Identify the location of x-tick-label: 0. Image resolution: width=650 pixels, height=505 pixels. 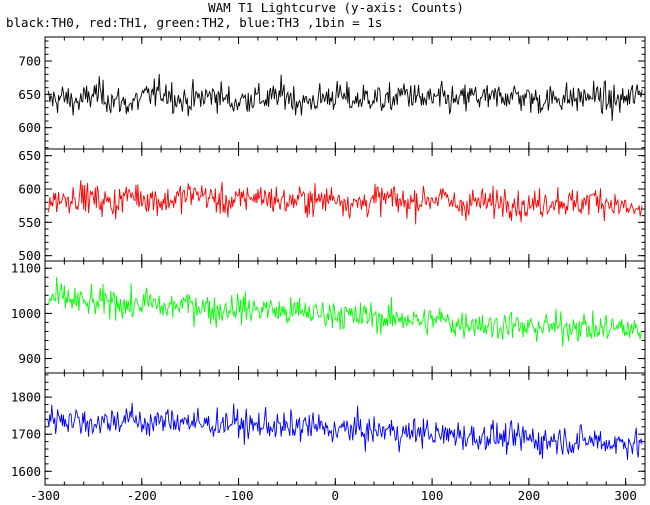
(336, 495).